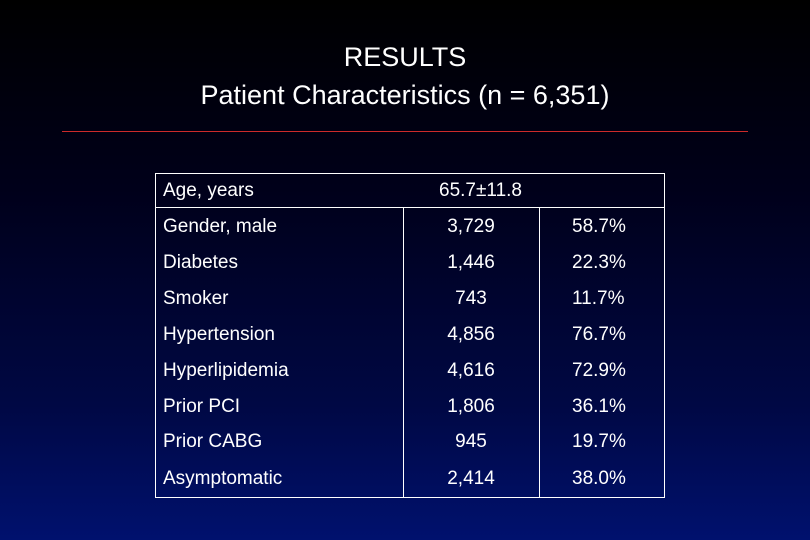 The width and height of the screenshot is (810, 540). What do you see at coordinates (471, 406) in the screenshot?
I see `row-count-prior-pci: 1,806` at bounding box center [471, 406].